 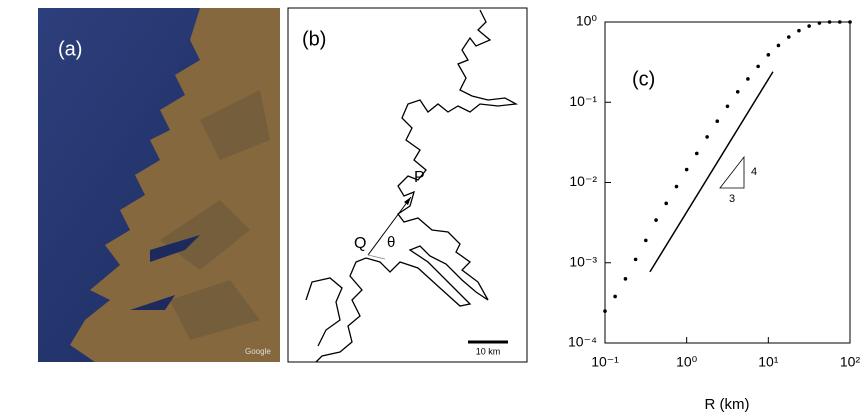 What do you see at coordinates (488, 351) in the screenshot?
I see `scale-label: 10 km` at bounding box center [488, 351].